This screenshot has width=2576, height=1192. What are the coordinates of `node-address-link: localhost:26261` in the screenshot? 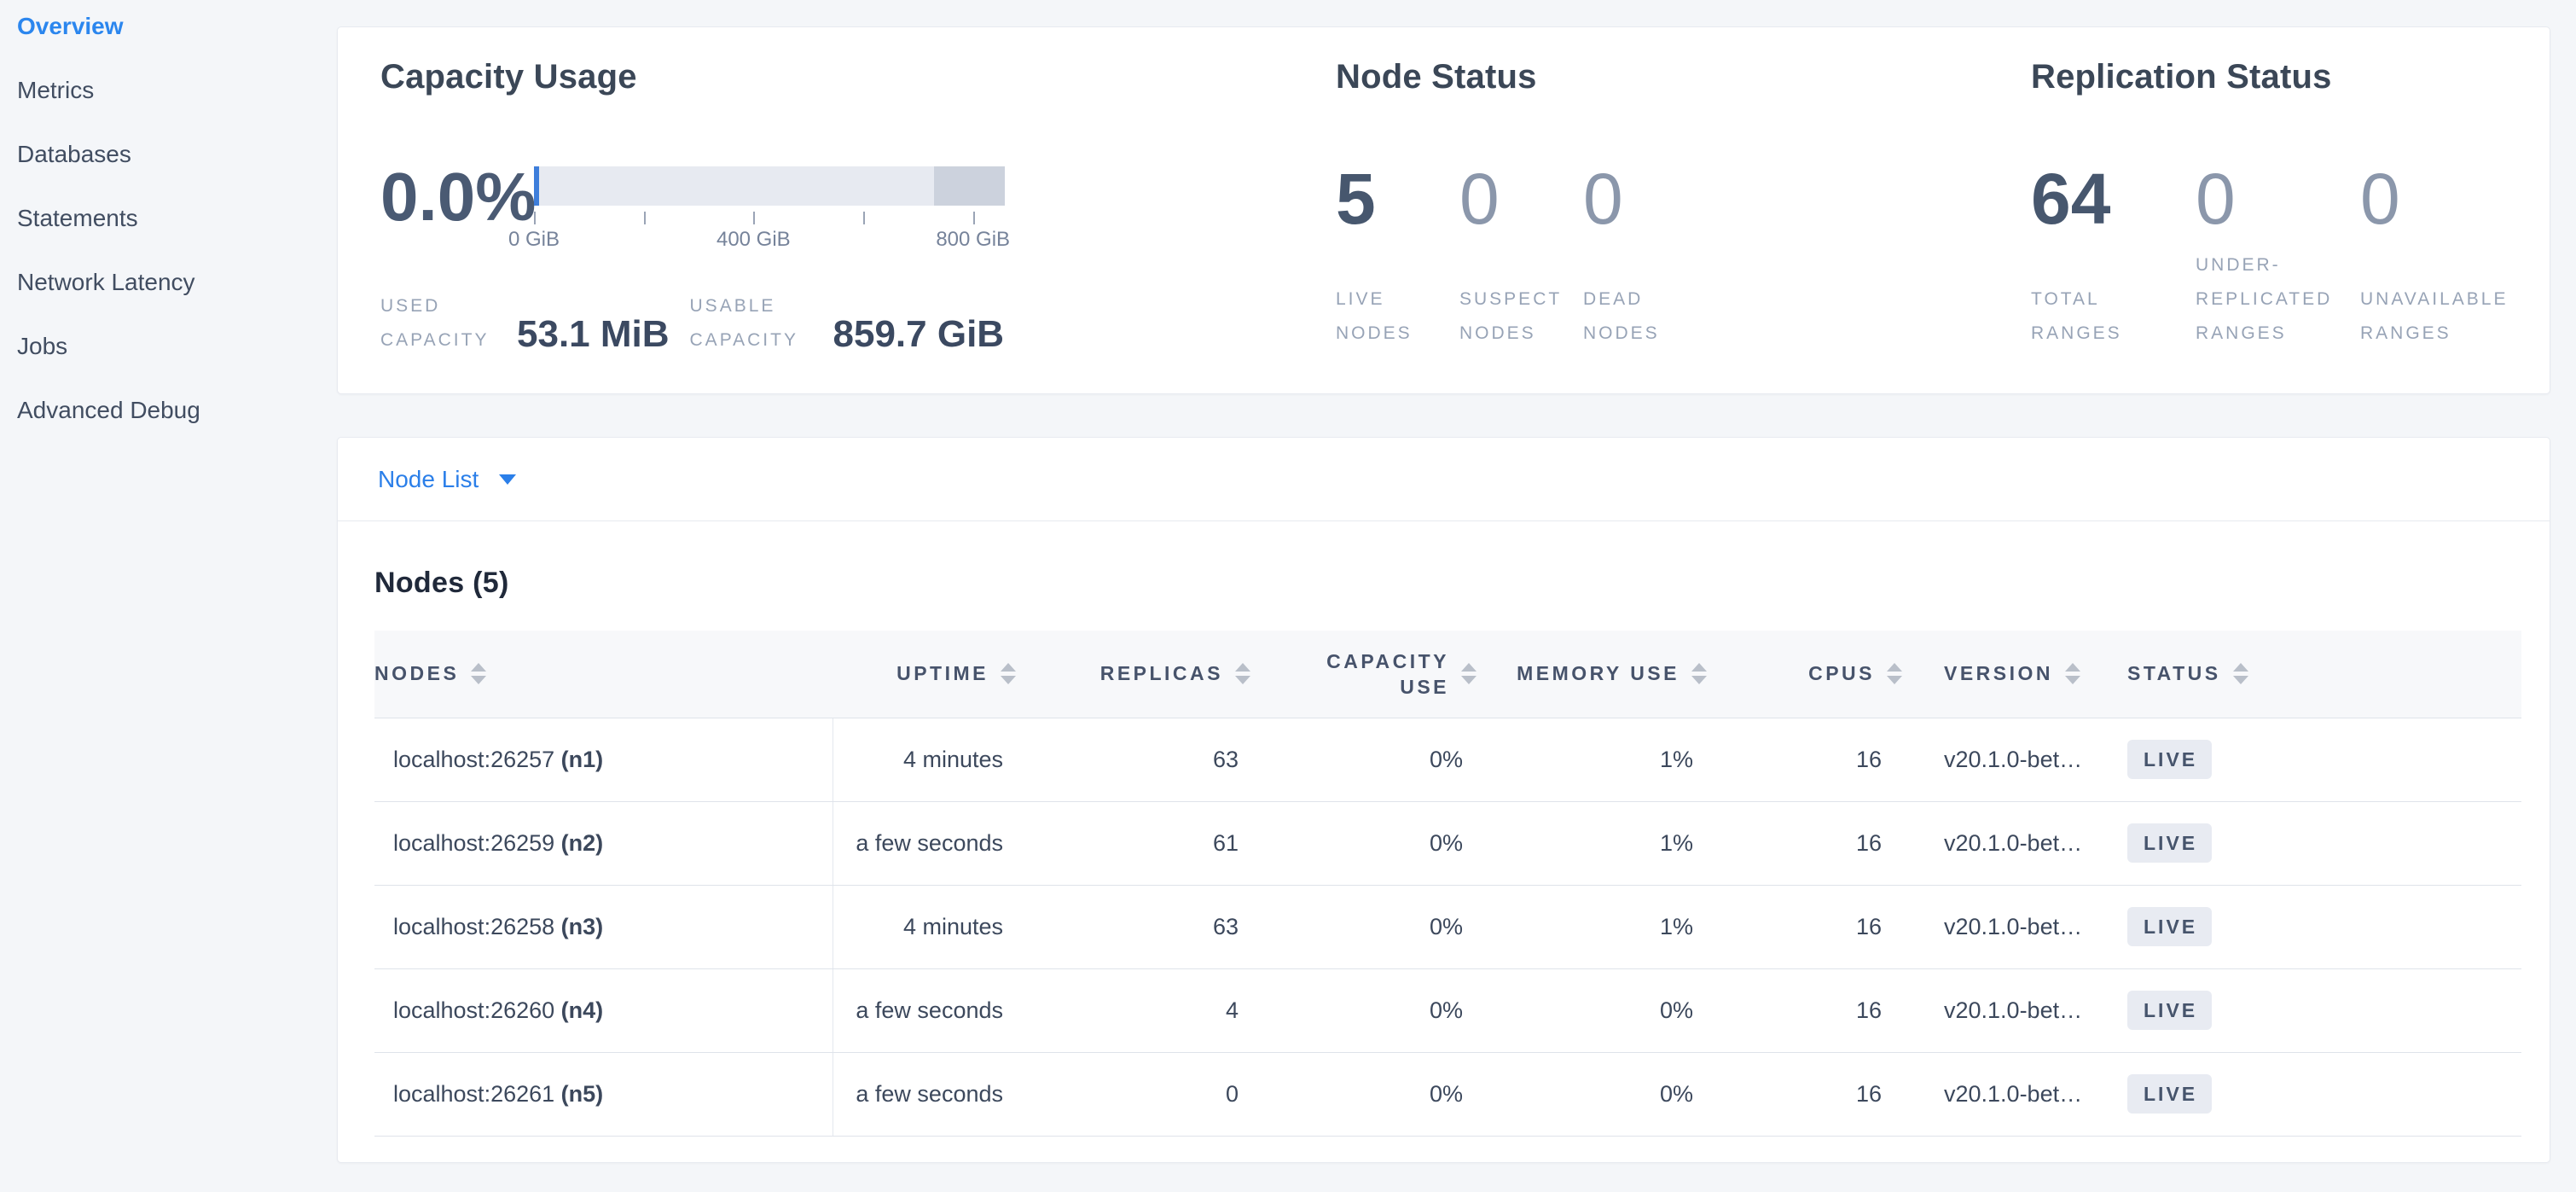 It's located at (474, 1093).